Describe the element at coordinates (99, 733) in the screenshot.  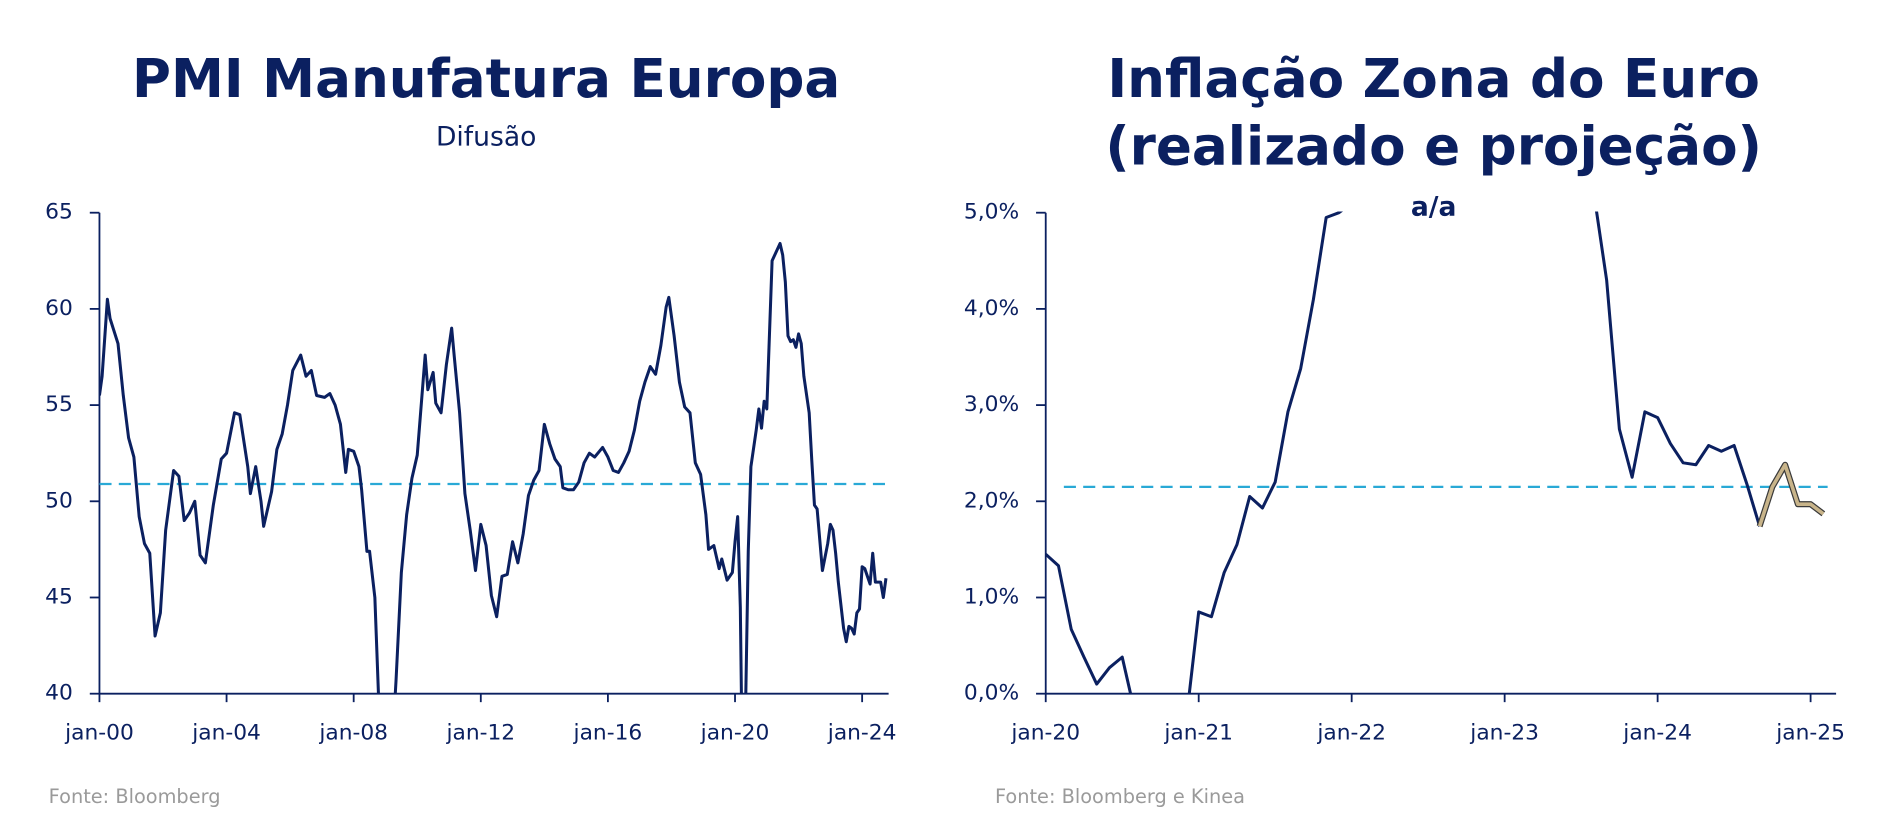
I see `x-tick-label: jan-00` at that location.